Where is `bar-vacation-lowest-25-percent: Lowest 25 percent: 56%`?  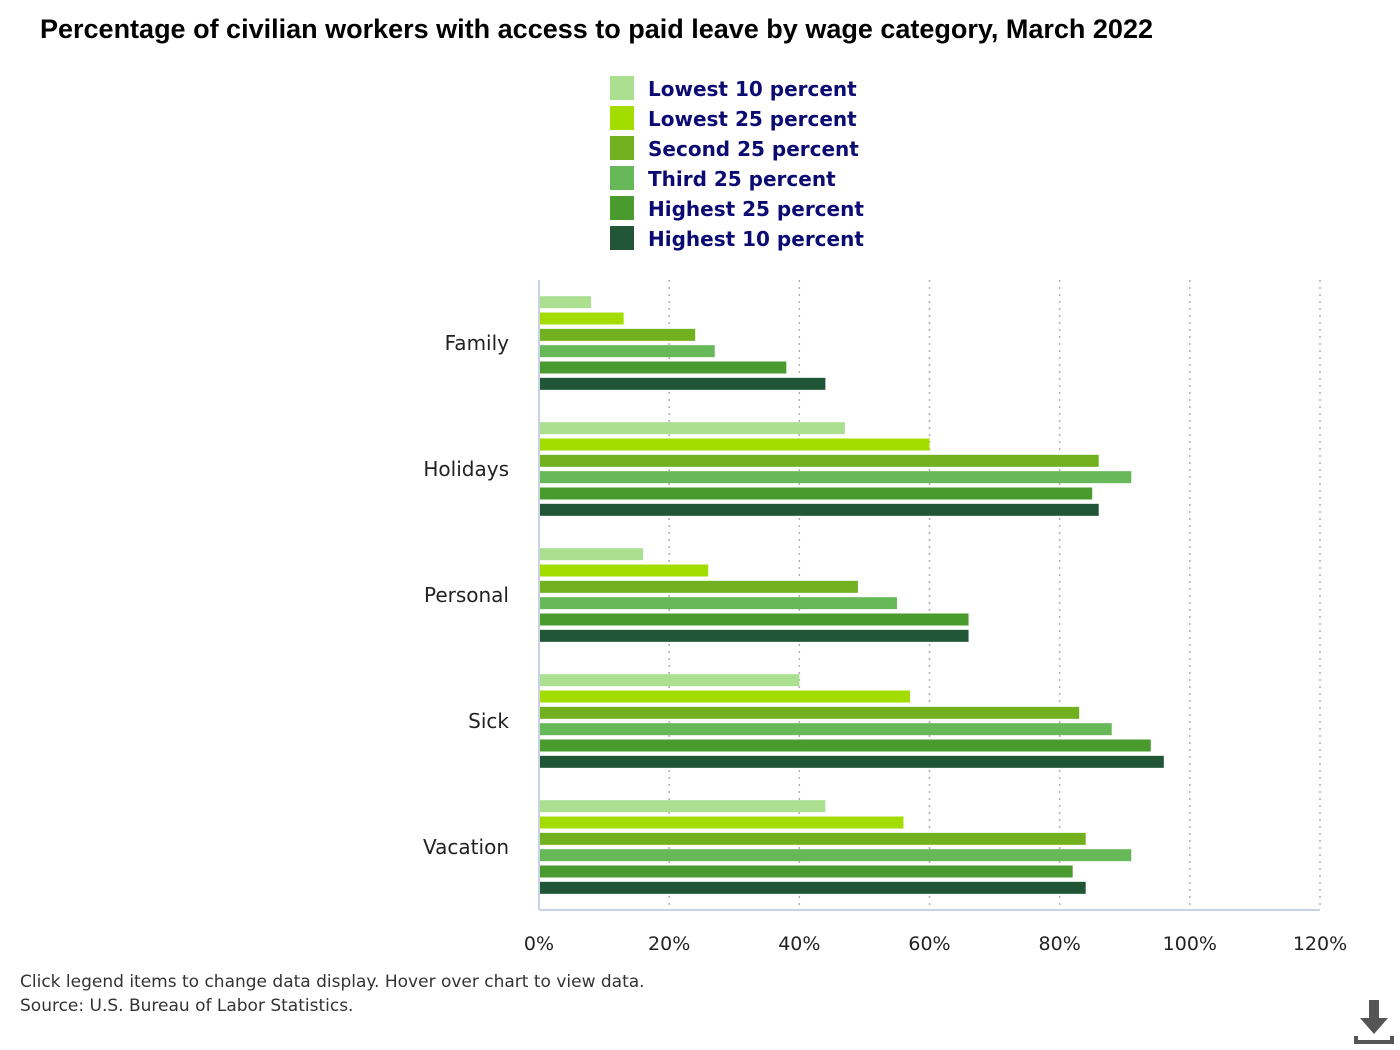 bar-vacation-lowest-25-percent: Lowest 25 percent: 56% is located at coordinates (722, 822).